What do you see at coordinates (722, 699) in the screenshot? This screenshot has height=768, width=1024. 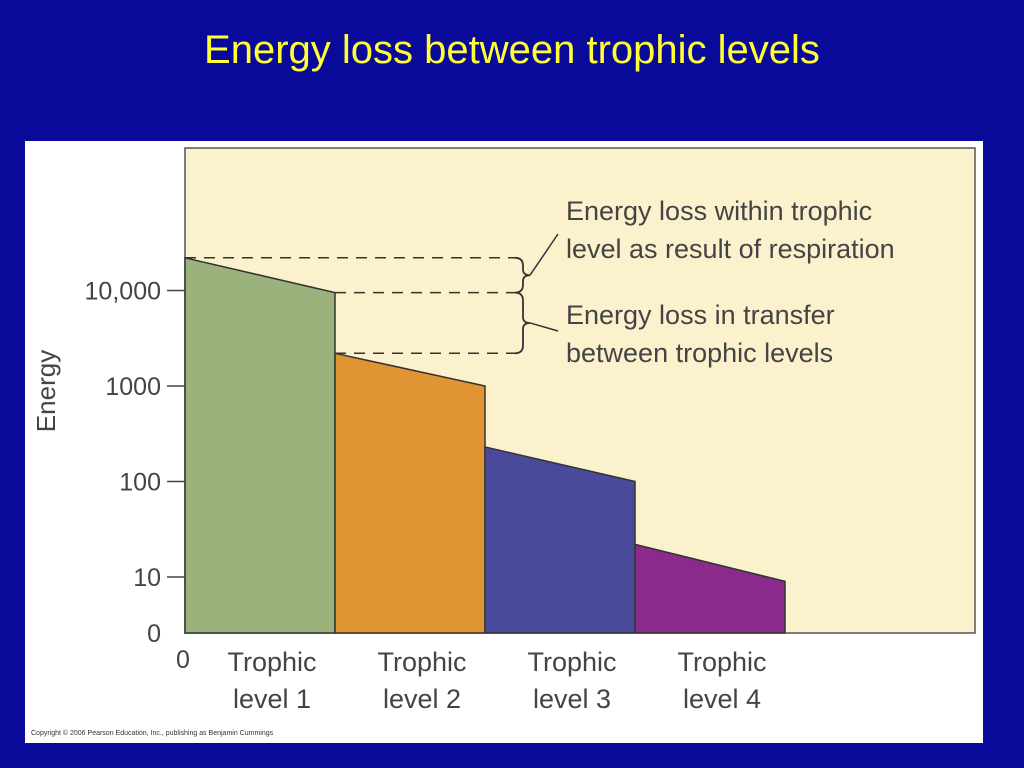 I see `category-label-line2: level 4` at bounding box center [722, 699].